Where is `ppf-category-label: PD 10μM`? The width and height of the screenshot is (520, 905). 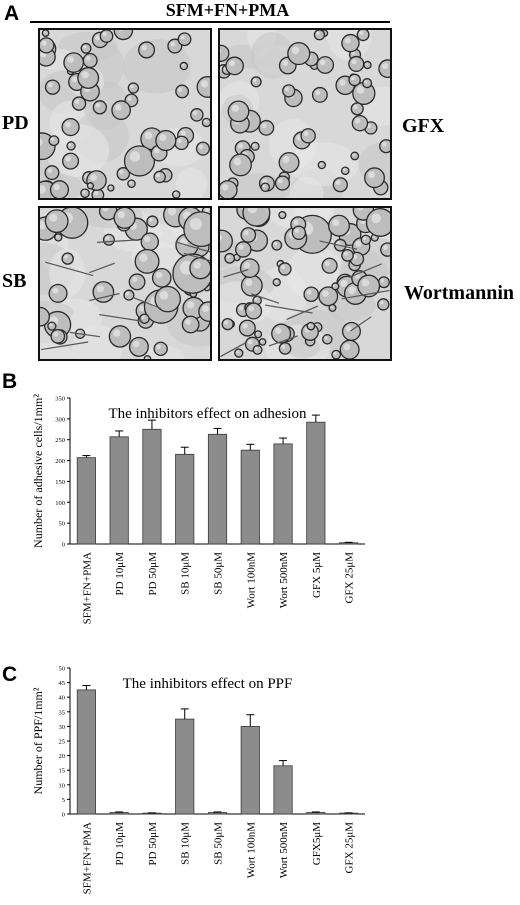 ppf-category-label: PD 10μM is located at coordinates (120, 844).